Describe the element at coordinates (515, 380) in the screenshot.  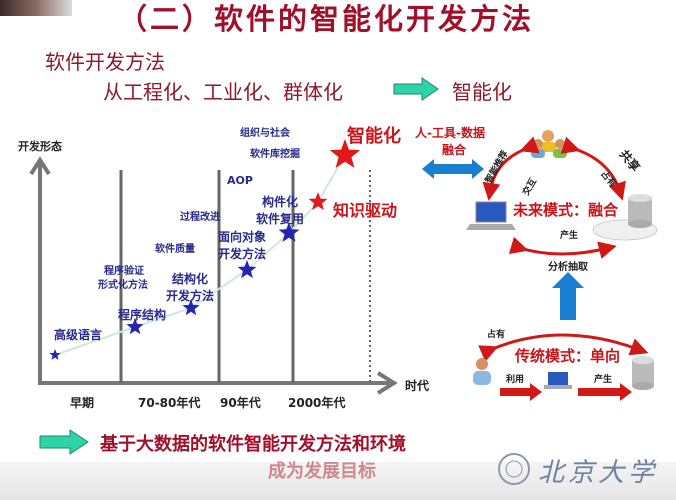
I see `use-label: 利用` at that location.